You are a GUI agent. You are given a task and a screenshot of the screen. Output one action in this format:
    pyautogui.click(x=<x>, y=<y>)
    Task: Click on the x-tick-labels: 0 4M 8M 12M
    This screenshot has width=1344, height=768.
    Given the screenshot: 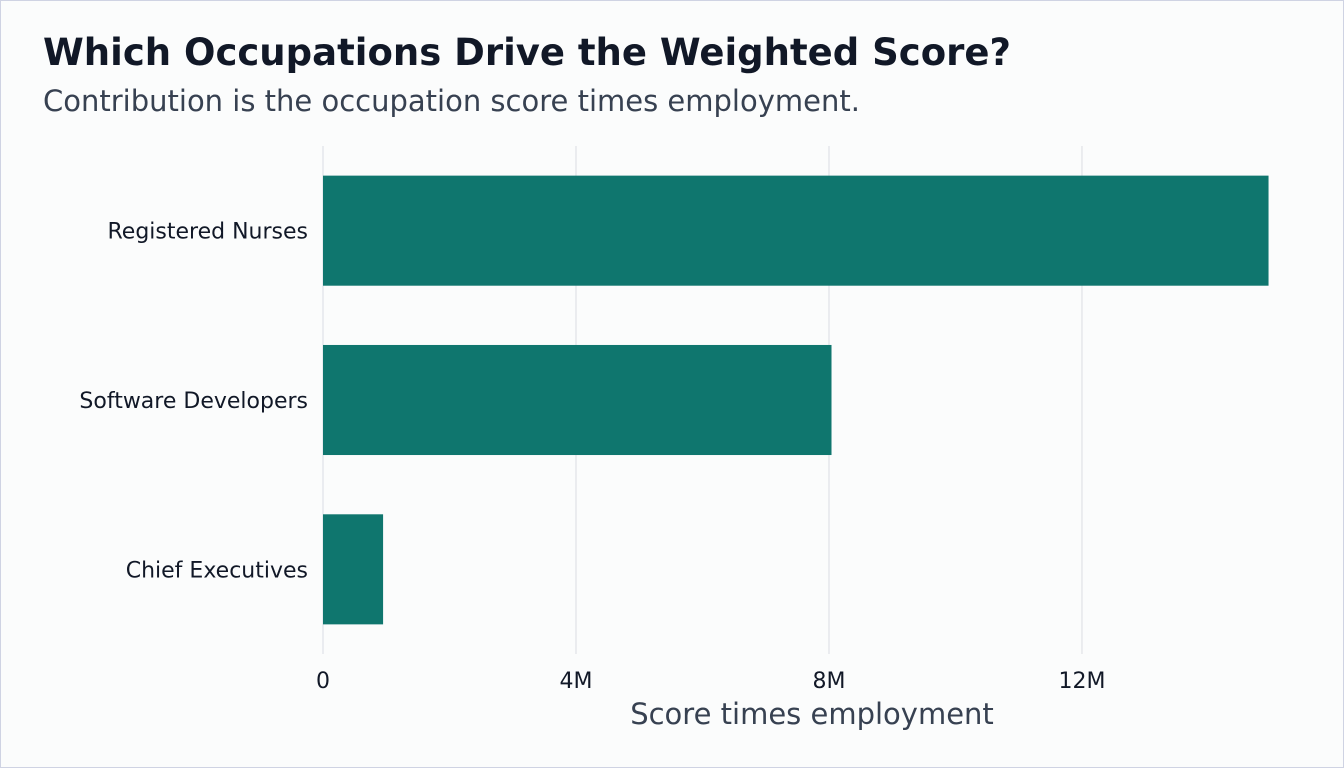 What is the action you would take?
    pyautogui.click(x=710, y=681)
    